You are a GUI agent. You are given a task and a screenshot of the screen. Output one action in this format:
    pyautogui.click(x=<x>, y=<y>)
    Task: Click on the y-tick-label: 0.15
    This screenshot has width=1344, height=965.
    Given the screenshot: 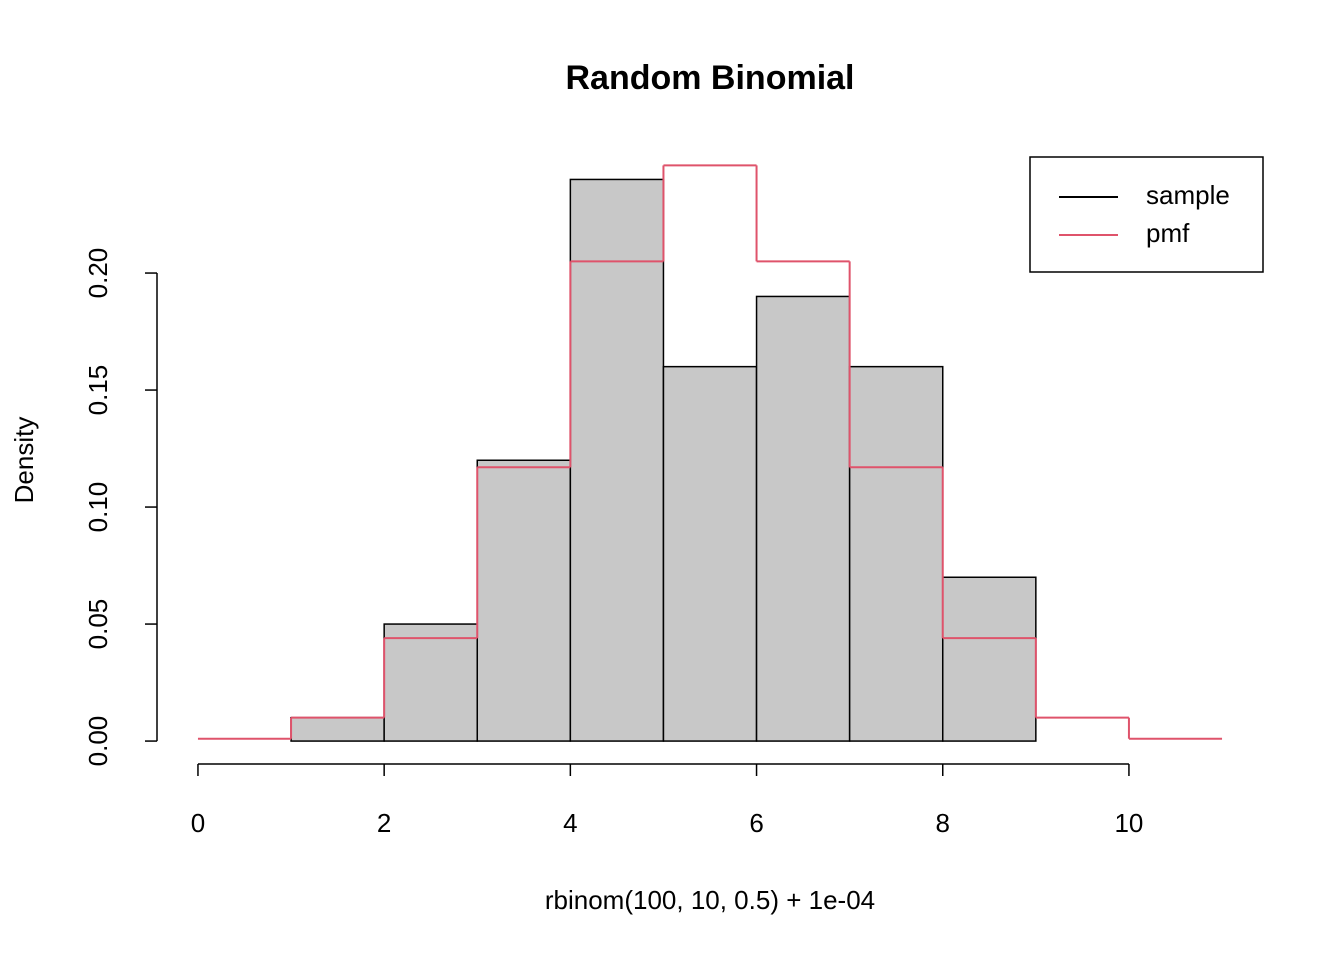 What is the action you would take?
    pyautogui.click(x=98, y=390)
    